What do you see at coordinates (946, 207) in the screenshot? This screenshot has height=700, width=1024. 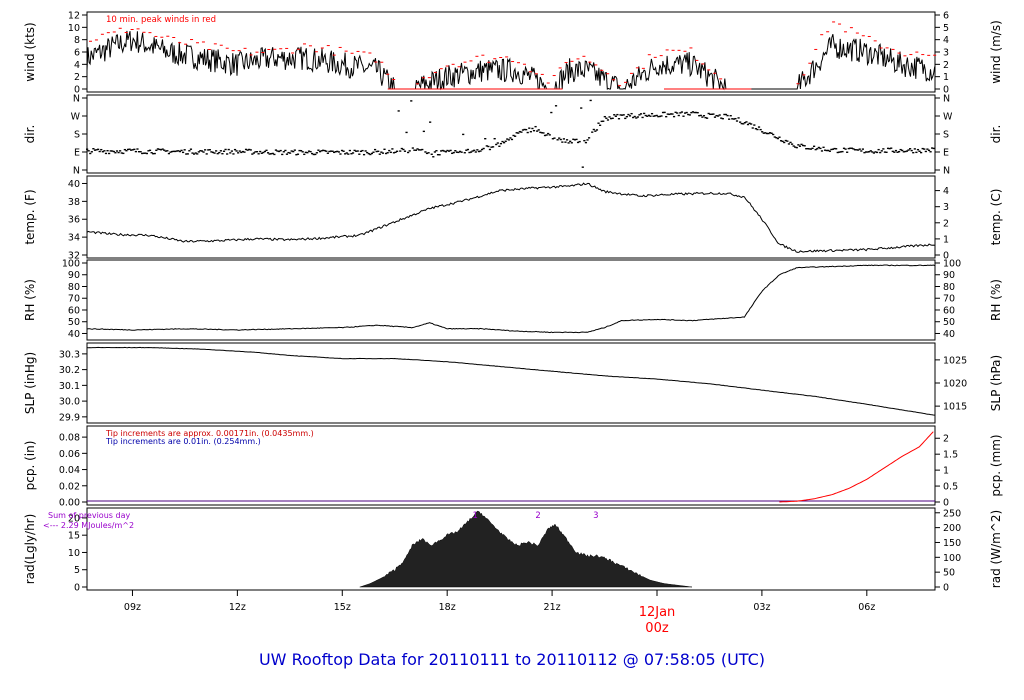 I see `temp-right-tick-label: 3` at bounding box center [946, 207].